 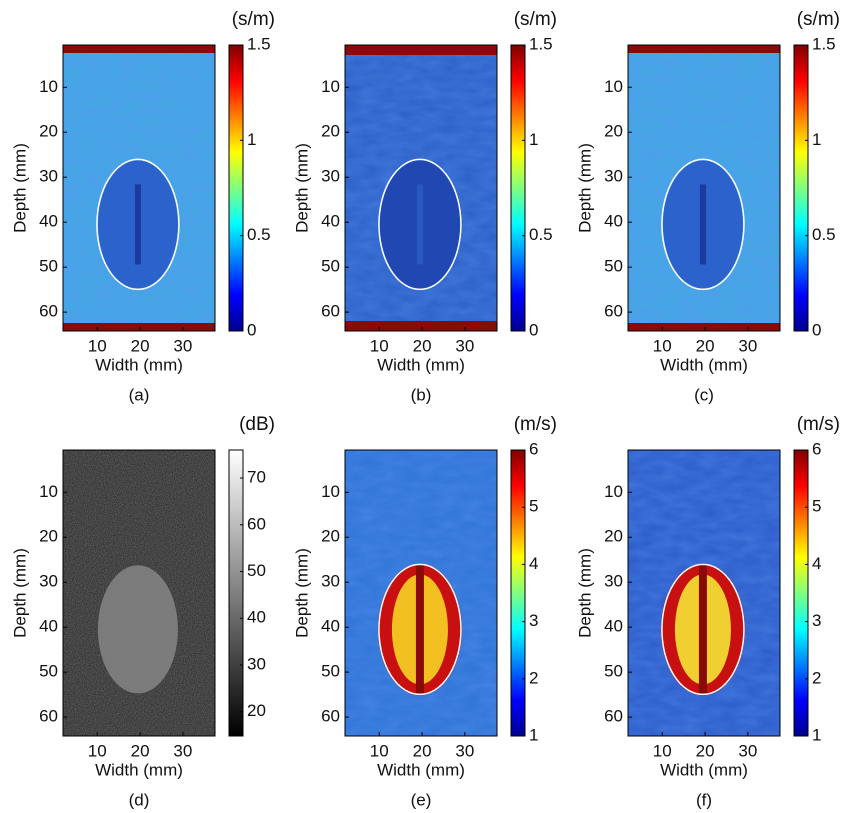 I want to click on edge-band, so click(x=704, y=49).